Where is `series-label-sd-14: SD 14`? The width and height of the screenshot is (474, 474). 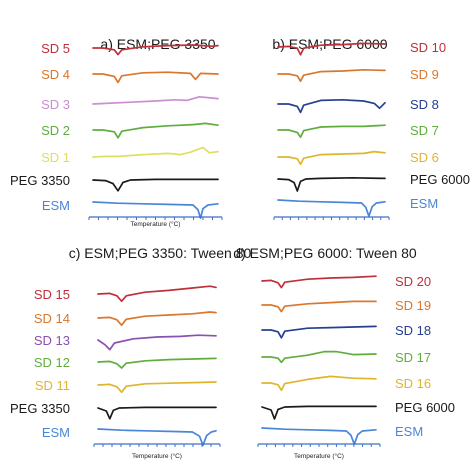 series-label-sd-14: SD 14 is located at coordinates (52, 318).